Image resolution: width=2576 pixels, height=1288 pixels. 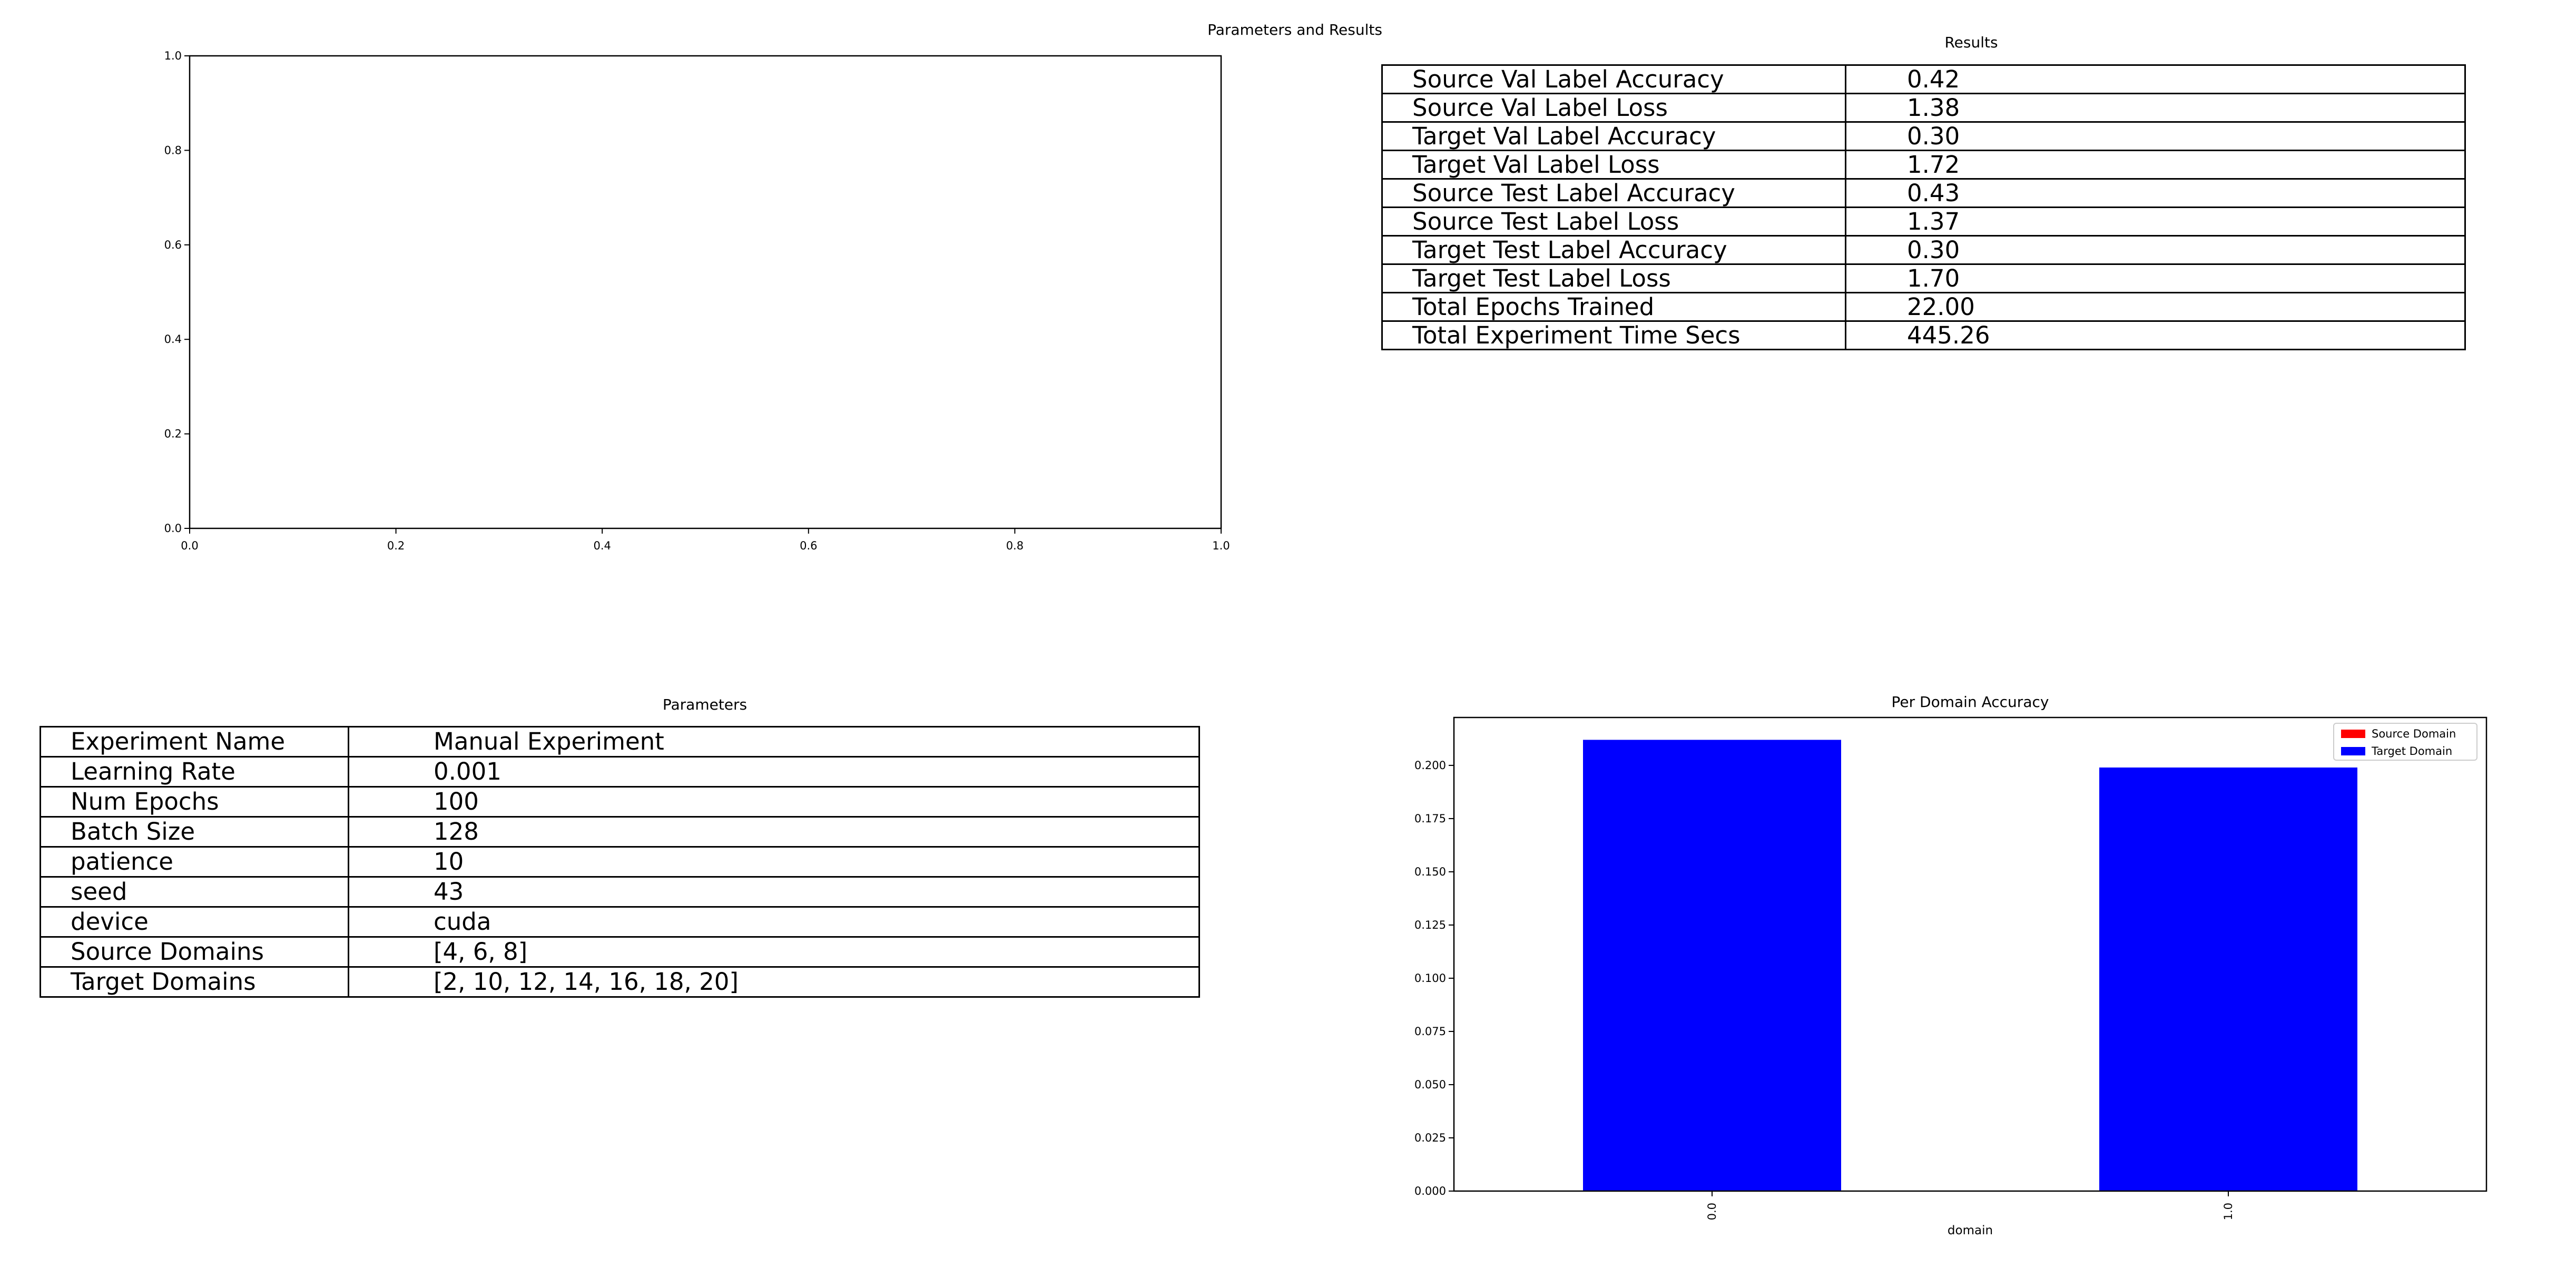 I want to click on y-tick-label: 0.050, so click(x=1430, y=1084).